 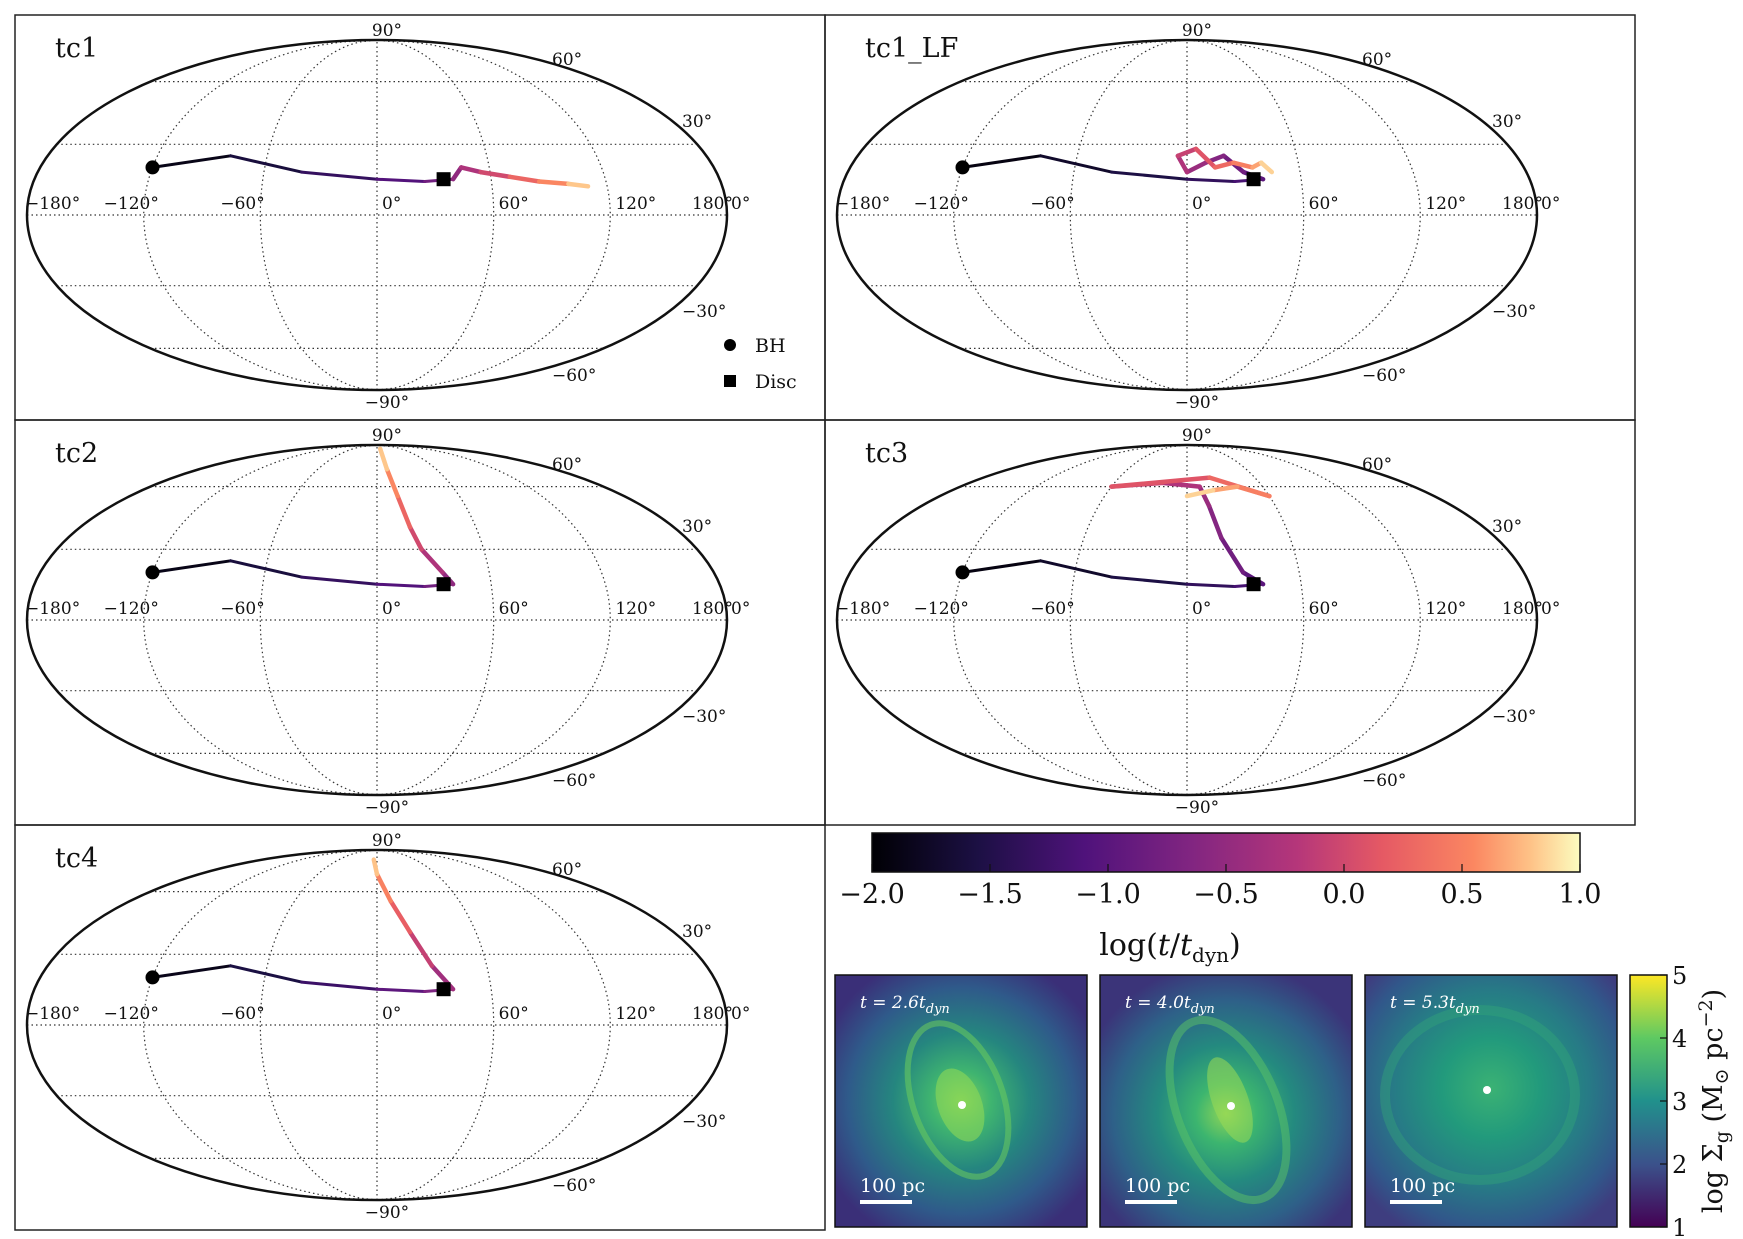 I want to click on snapshot-1-scale-bar, so click(x=886, y=1202).